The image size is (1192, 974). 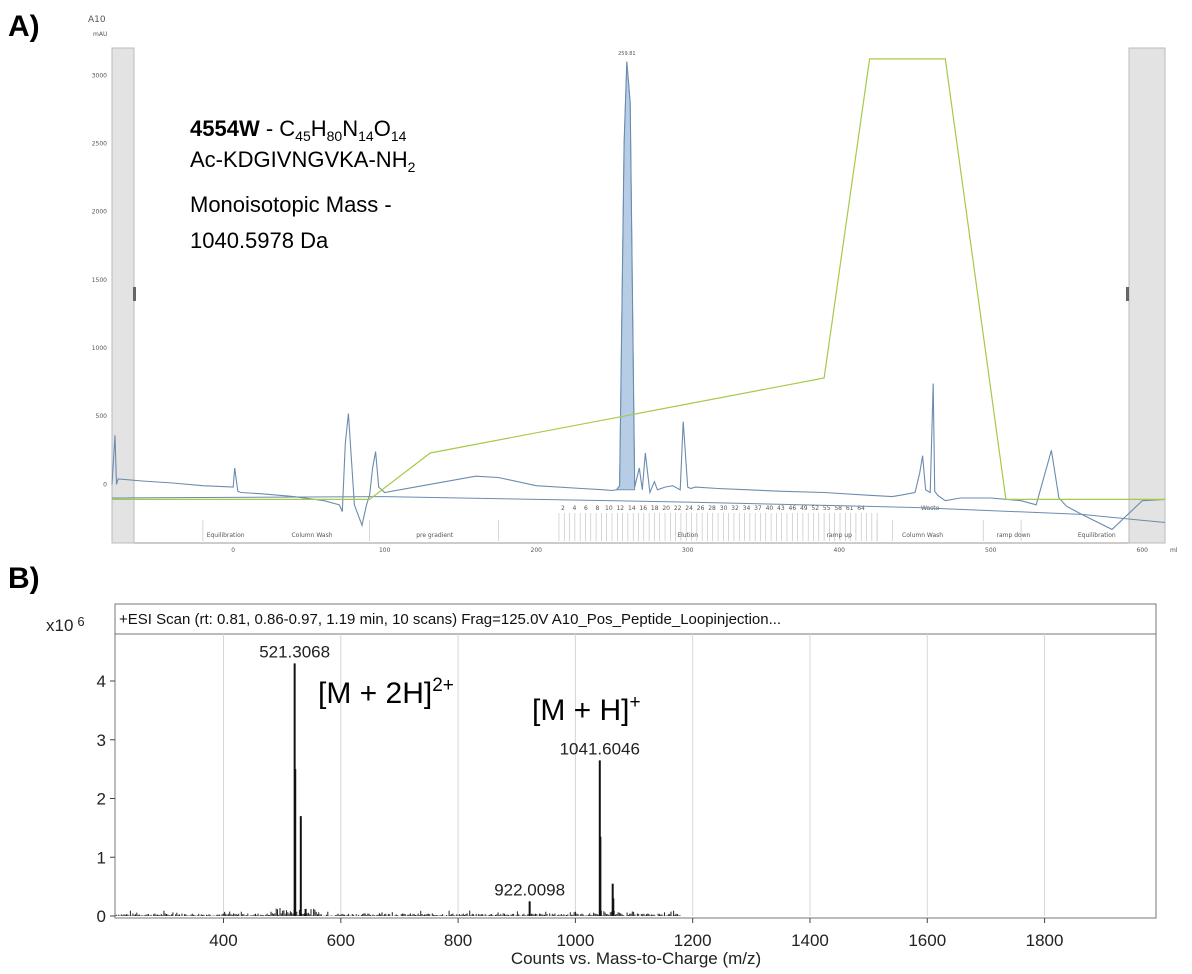 What do you see at coordinates (278, 128) in the screenshot?
I see `formula-part: - C` at bounding box center [278, 128].